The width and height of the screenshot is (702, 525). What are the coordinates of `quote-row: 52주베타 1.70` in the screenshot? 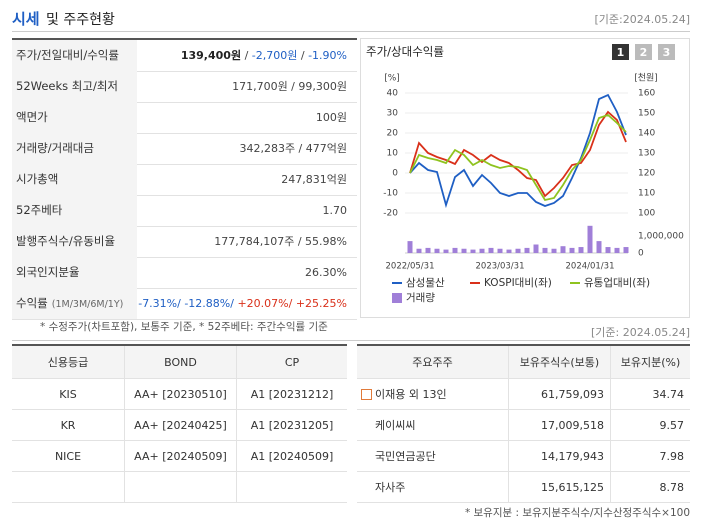 It's located at (184, 211).